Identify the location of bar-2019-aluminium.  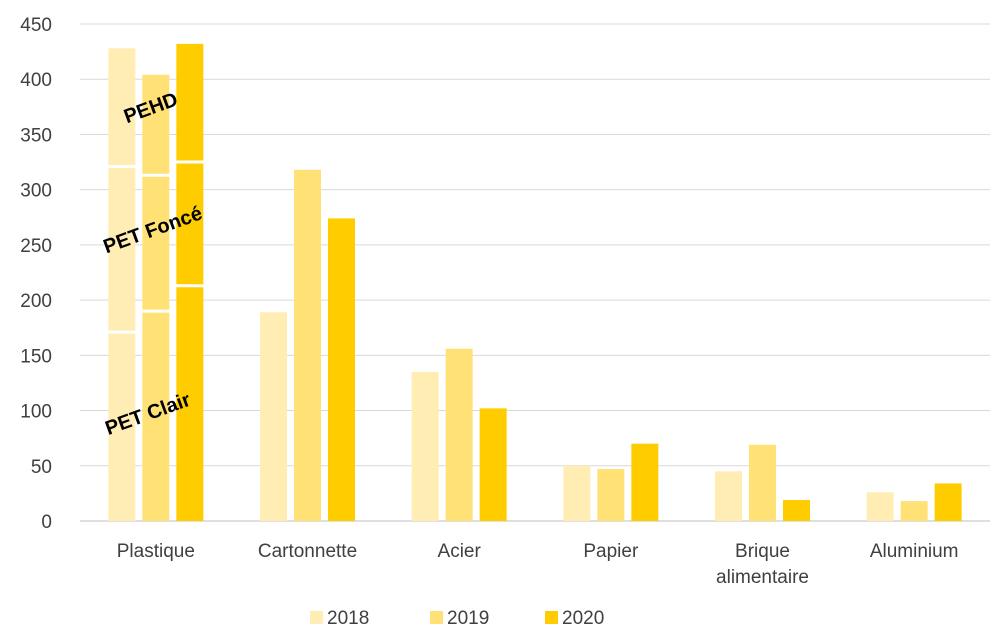
(914, 511).